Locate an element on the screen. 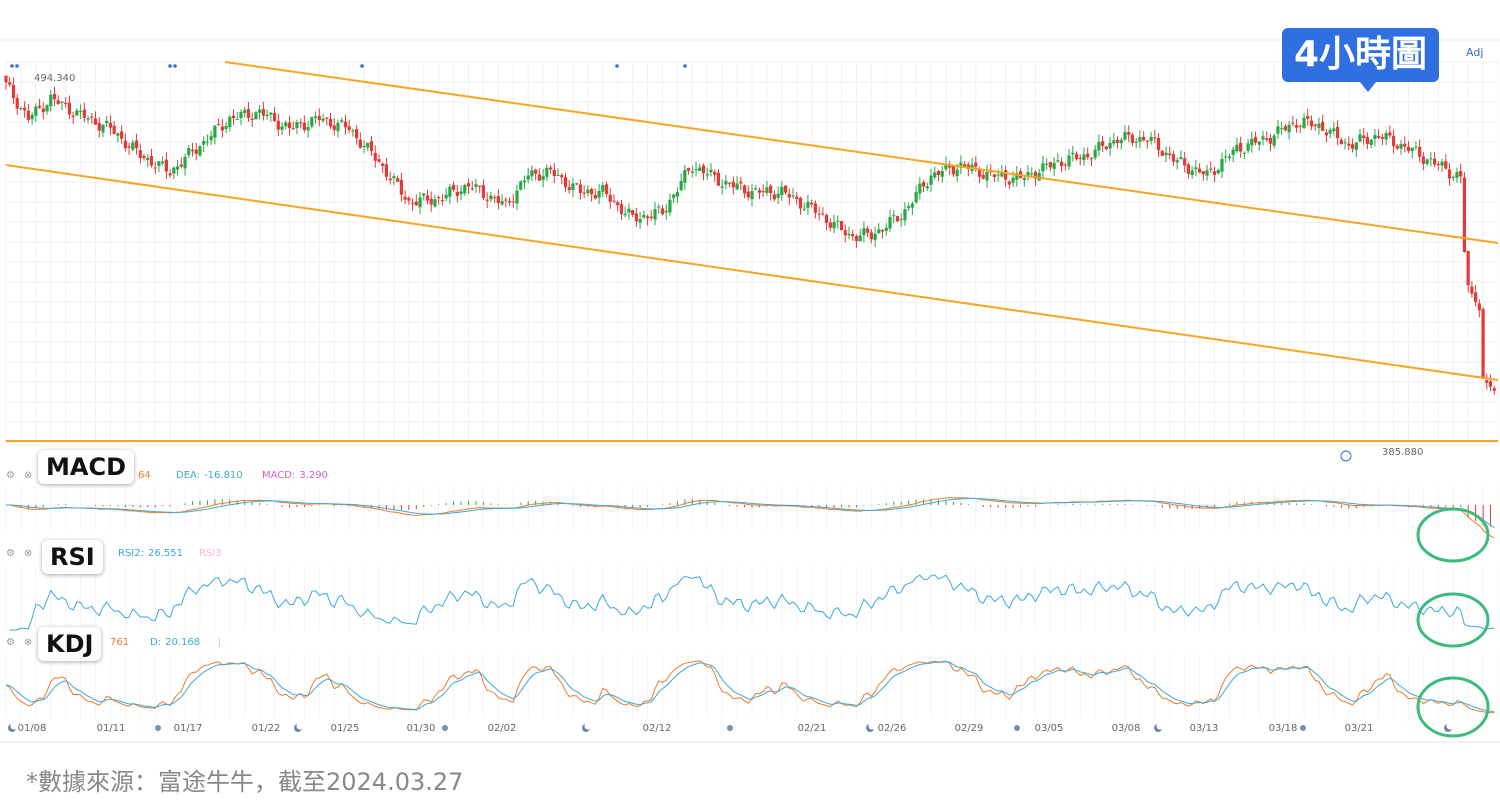  source-note: *數據來源：富途牛牛，截至2024.03.27 is located at coordinates (245, 782).